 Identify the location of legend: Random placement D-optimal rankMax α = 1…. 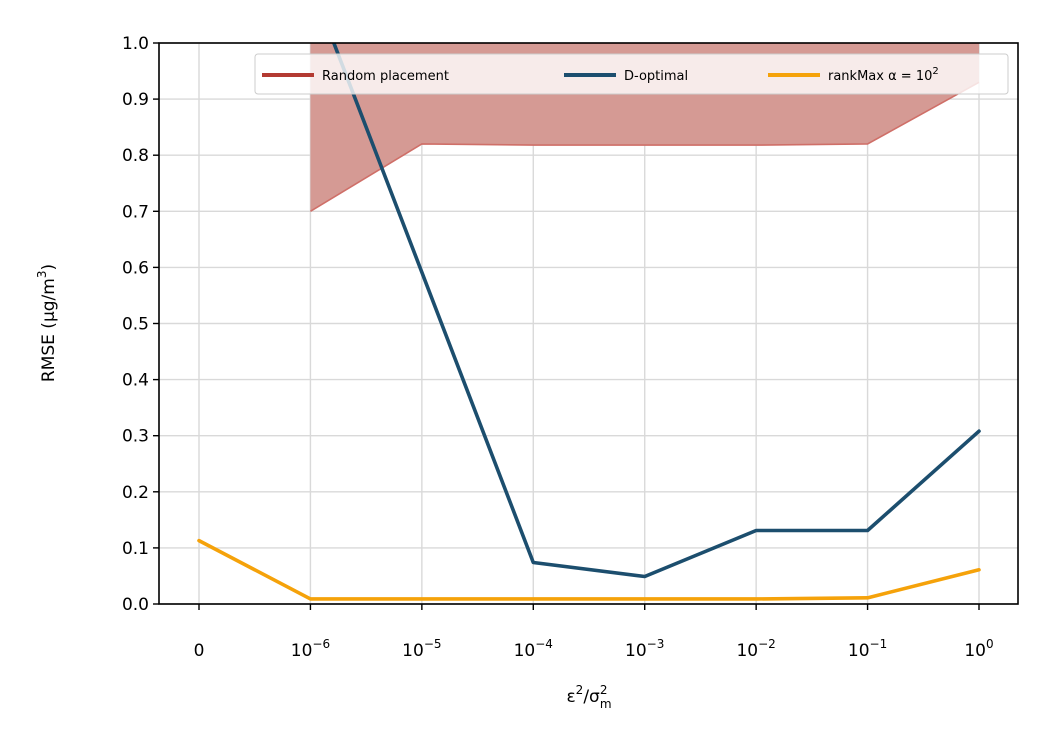
(631, 74).